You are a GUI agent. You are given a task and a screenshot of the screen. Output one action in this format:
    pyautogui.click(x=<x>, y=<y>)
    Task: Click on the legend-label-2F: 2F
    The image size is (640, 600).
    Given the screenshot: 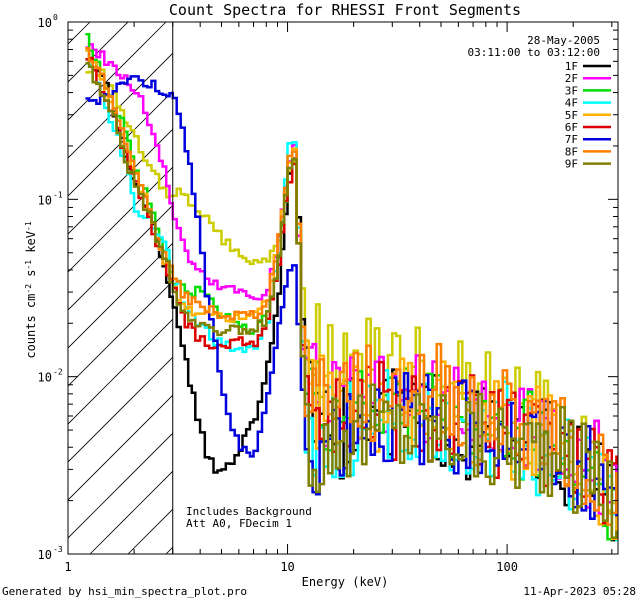 What is the action you would take?
    pyautogui.click(x=571, y=78)
    